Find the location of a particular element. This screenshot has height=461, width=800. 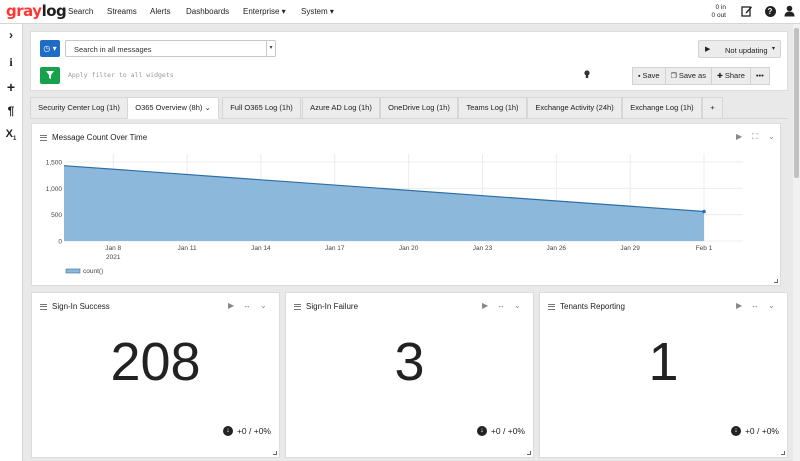

x-tick-label: Feb 1 is located at coordinates (704, 248).